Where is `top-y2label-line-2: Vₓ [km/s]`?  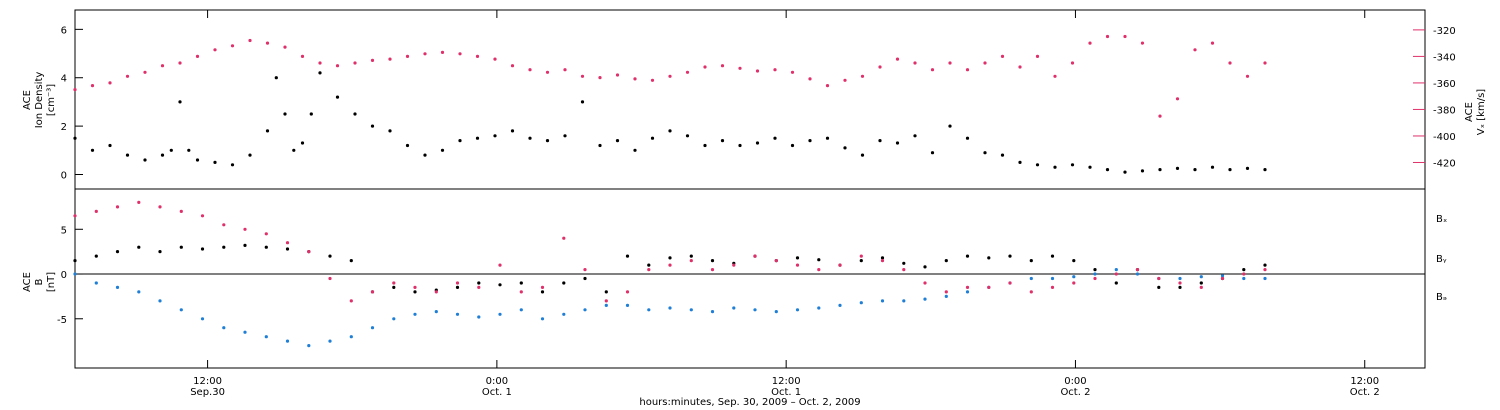
top-y2label-line-2: Vₓ [km/s] is located at coordinates (1481, 112).